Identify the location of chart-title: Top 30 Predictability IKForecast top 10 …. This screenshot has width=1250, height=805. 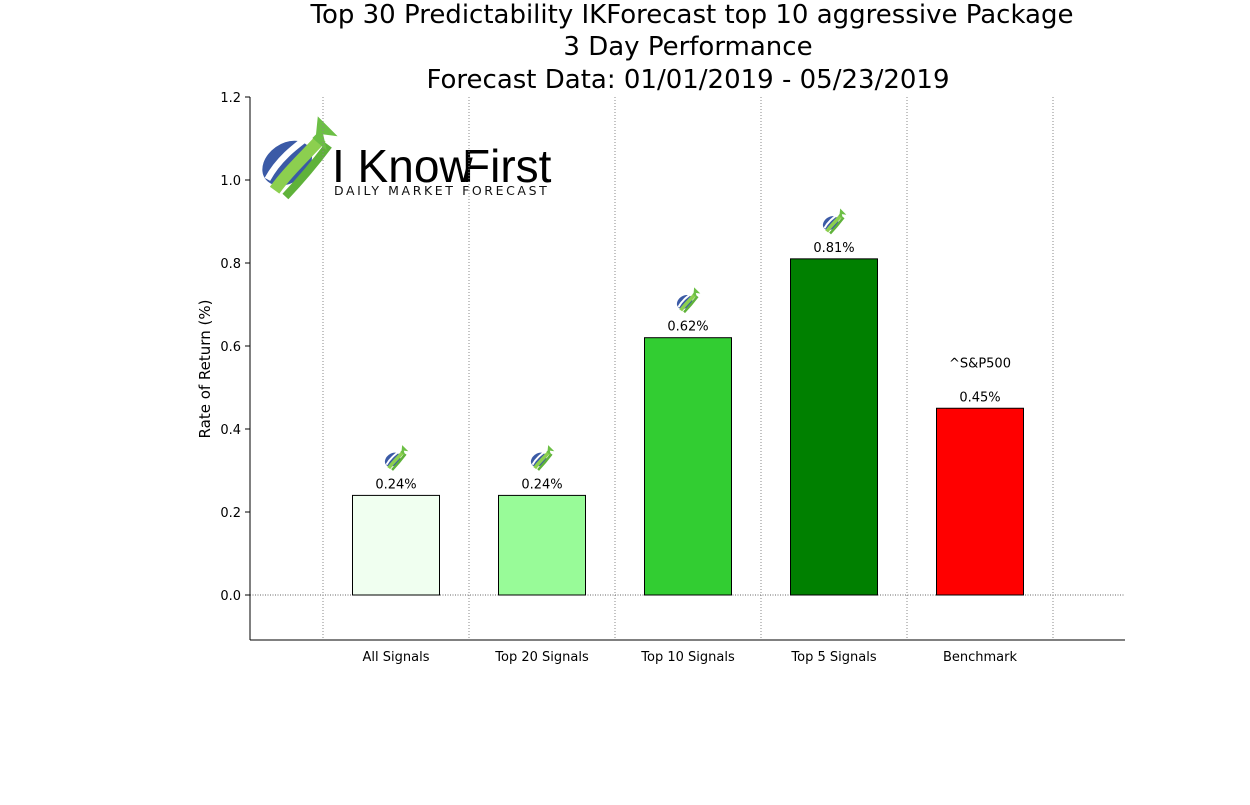
(691, 47).